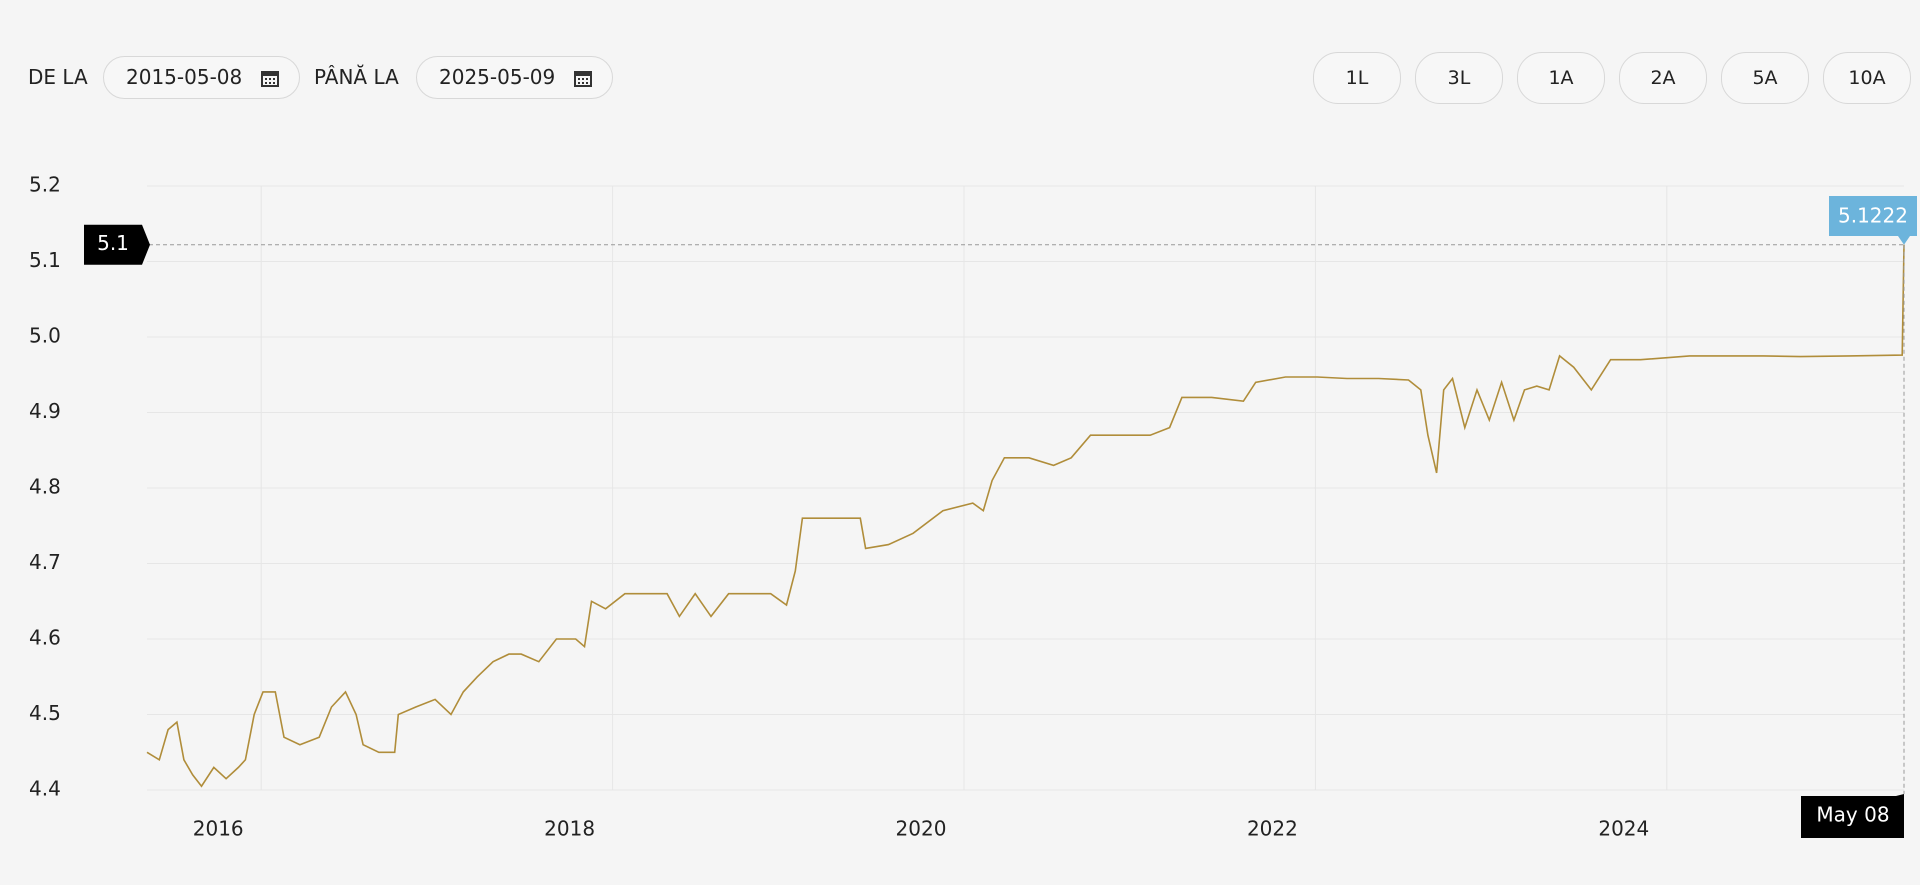 The image size is (1920, 885). I want to click on tooltip-value: 5.1222, so click(1873, 216).